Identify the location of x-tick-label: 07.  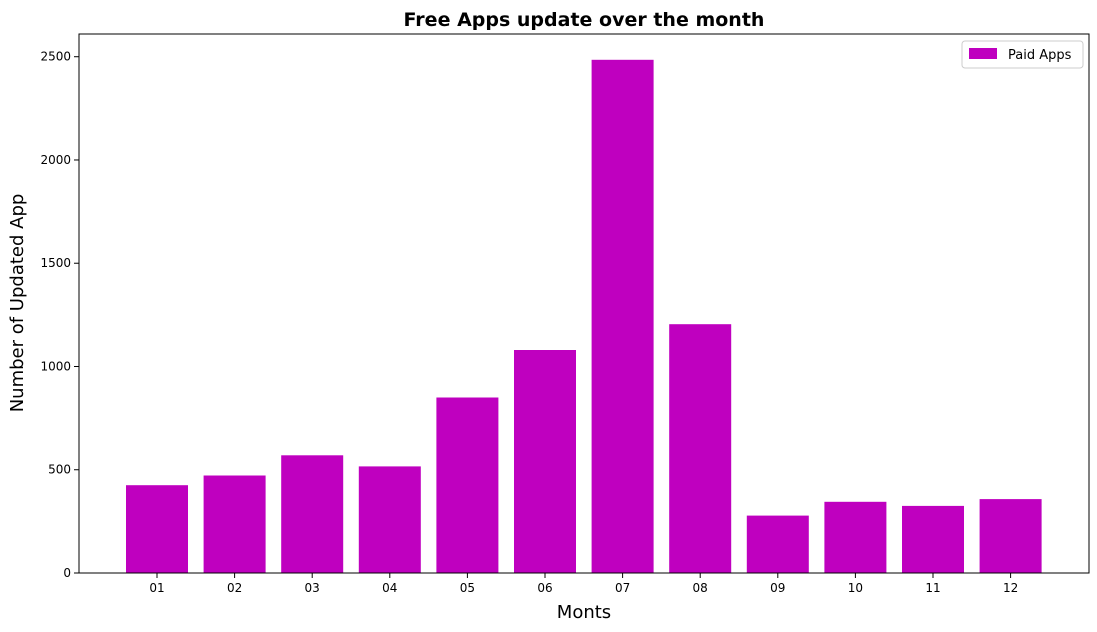
(622, 588).